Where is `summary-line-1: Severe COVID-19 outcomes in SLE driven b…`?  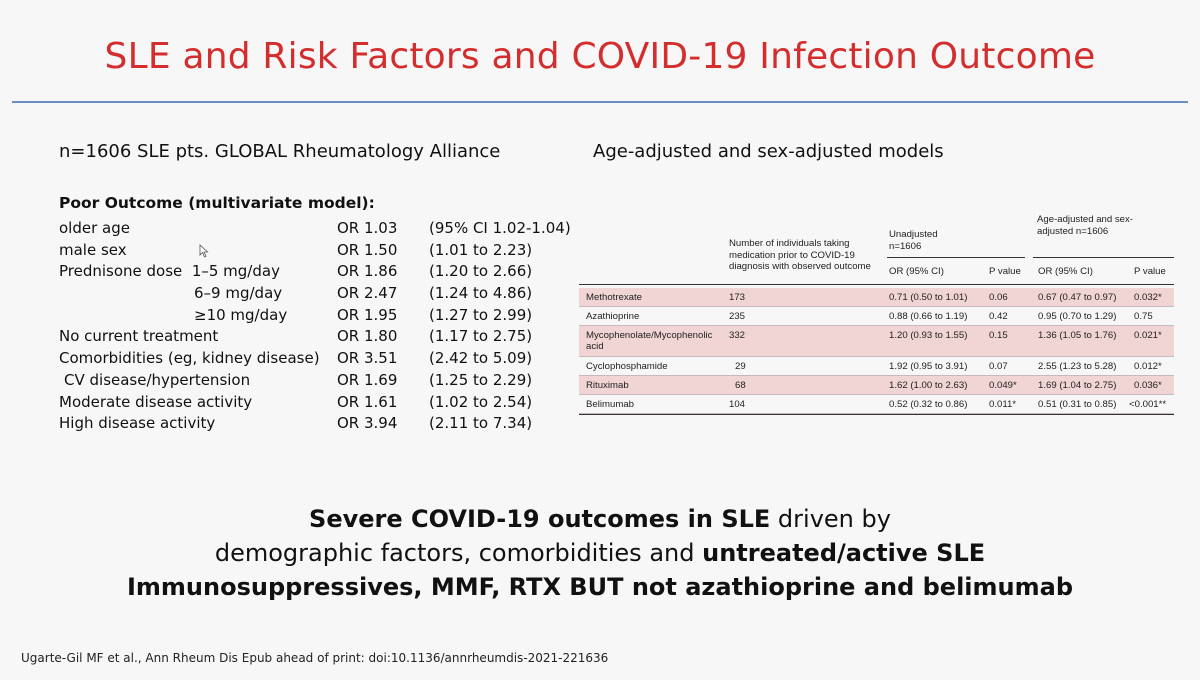 summary-line-1: Severe COVID-19 outcomes in SLE driven b… is located at coordinates (600, 519).